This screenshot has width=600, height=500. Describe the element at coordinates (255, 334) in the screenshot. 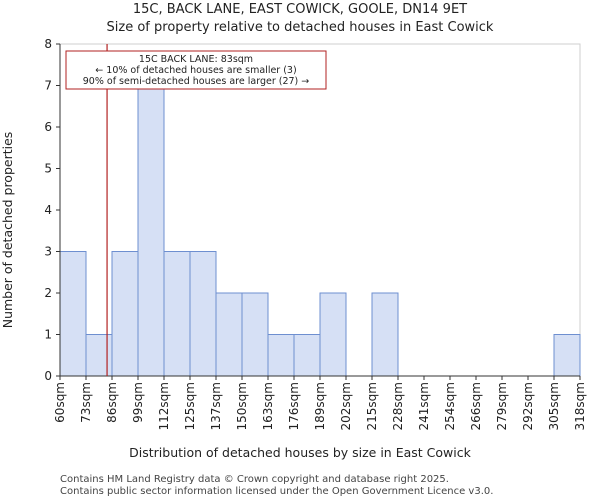

I see `bar-150sqm` at that location.